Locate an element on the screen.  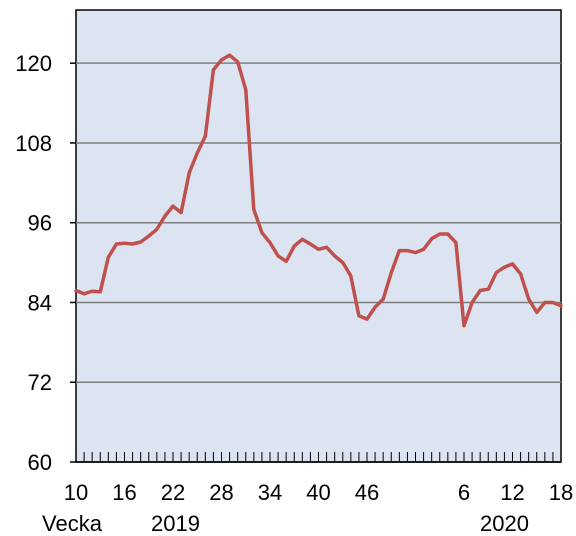
x-tick-label: 40 is located at coordinates (318, 492).